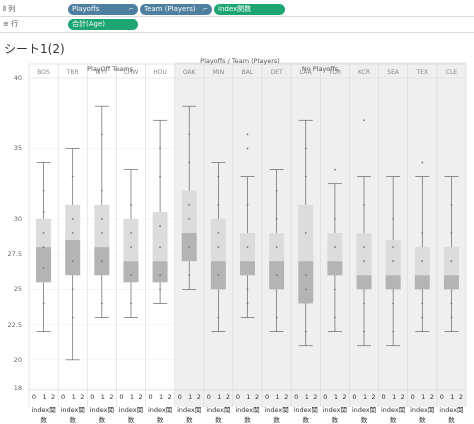 The image size is (474, 424). Describe the element at coordinates (17, 388) in the screenshot. I see `y-tick-label: 18` at that location.